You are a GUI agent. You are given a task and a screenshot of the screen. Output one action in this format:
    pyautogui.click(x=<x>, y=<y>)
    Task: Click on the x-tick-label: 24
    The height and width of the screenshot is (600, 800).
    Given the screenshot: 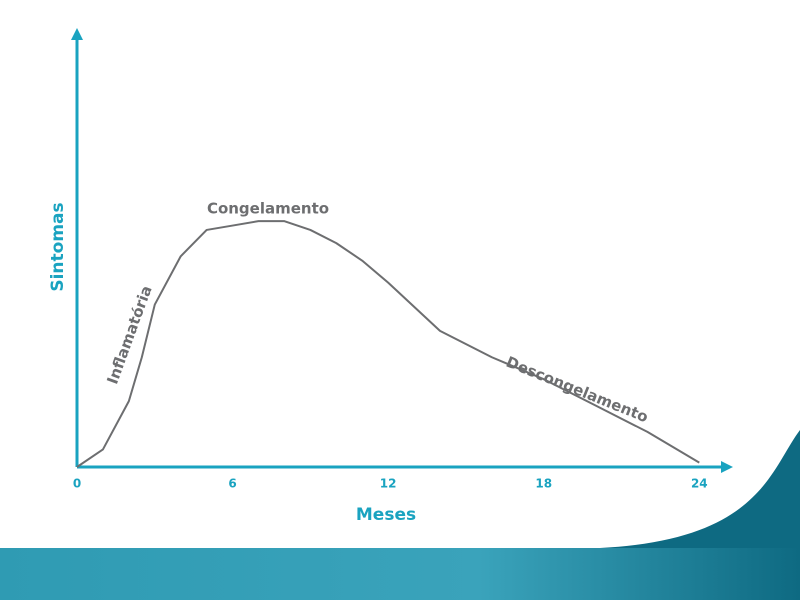 What is the action you would take?
    pyautogui.click(x=699, y=484)
    